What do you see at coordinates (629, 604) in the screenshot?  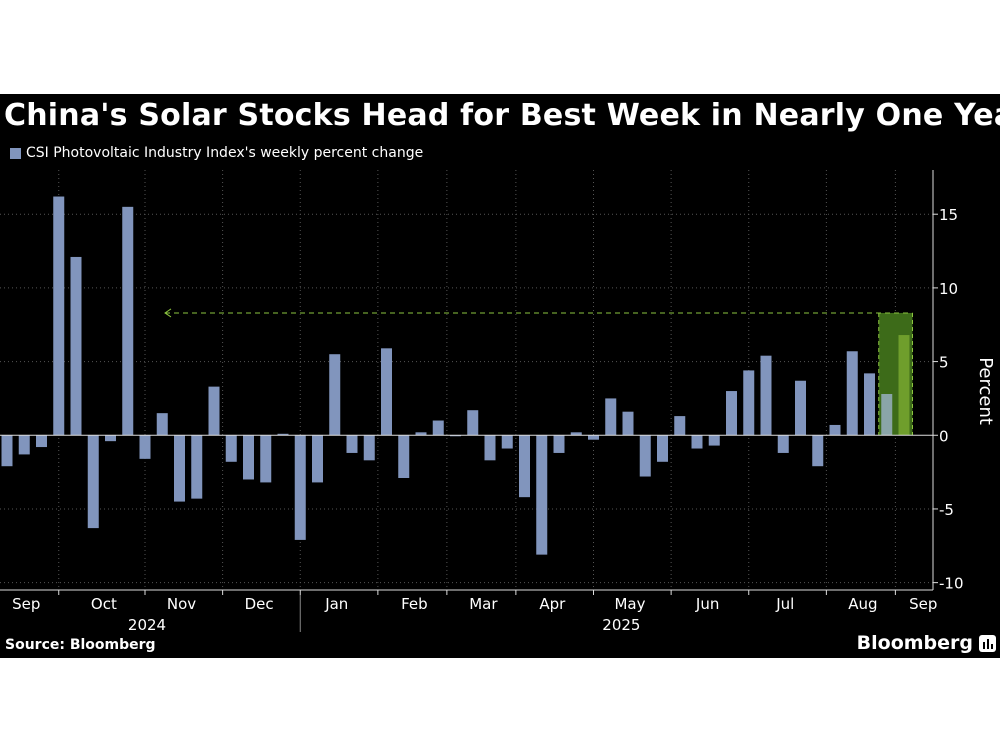 I see `x-tick-label: May` at bounding box center [629, 604].